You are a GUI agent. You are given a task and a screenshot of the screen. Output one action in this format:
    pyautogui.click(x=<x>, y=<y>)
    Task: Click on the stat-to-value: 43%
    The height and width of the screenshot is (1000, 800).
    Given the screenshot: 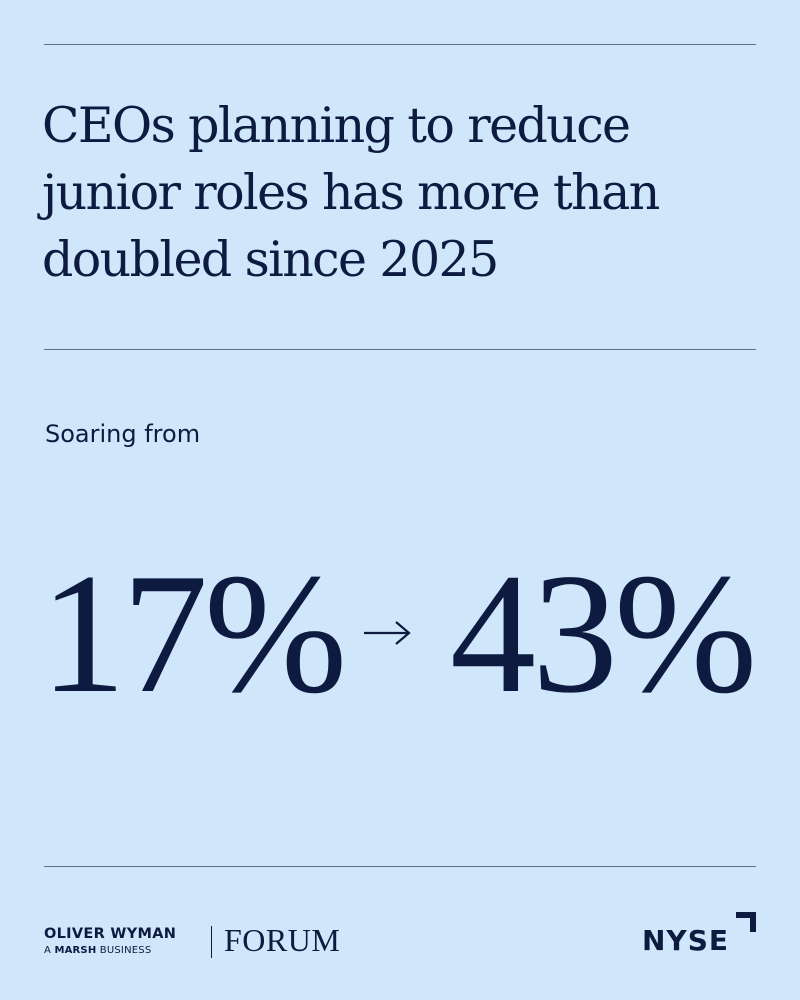 What is the action you would take?
    pyautogui.click(x=603, y=634)
    